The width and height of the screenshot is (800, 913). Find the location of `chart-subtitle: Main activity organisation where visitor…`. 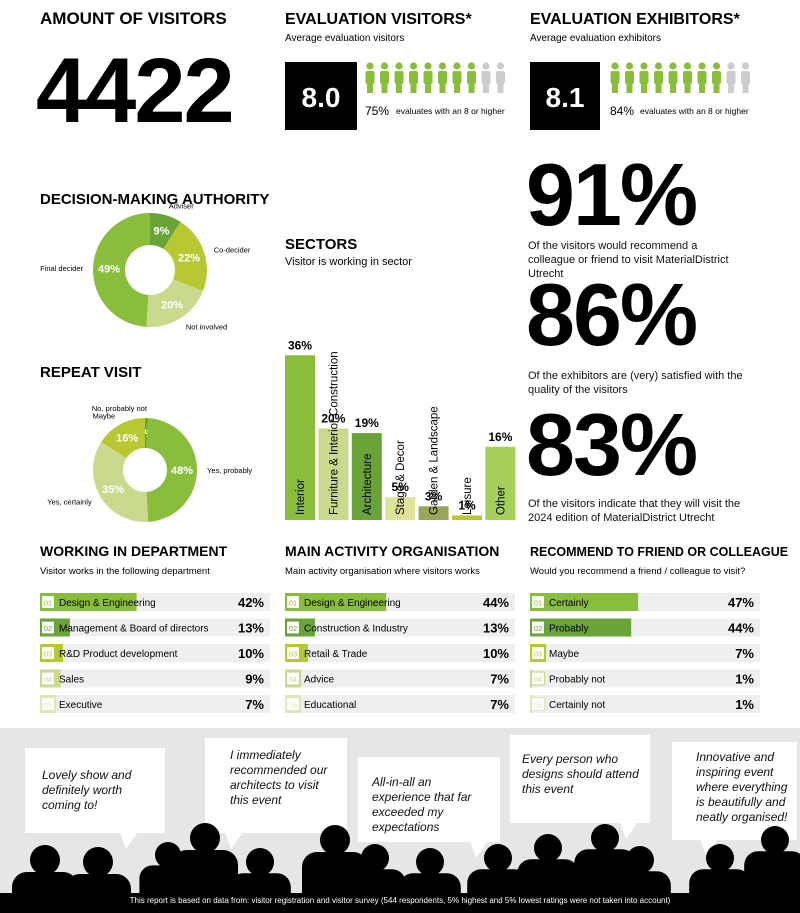

chart-subtitle: Main activity organisation where visitor… is located at coordinates (382, 571).